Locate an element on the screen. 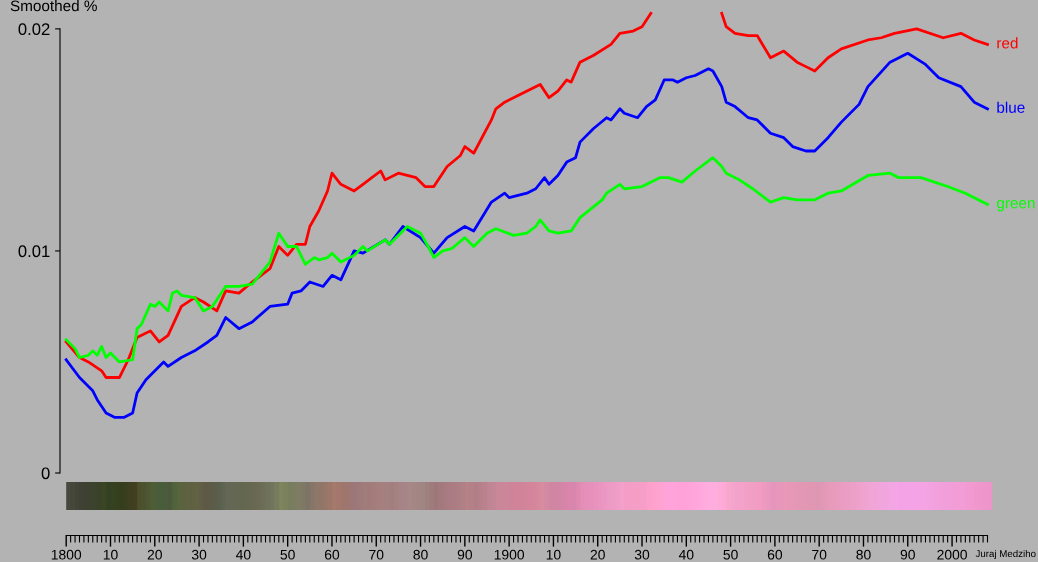  x-tick-label: 1800 is located at coordinates (66, 554).